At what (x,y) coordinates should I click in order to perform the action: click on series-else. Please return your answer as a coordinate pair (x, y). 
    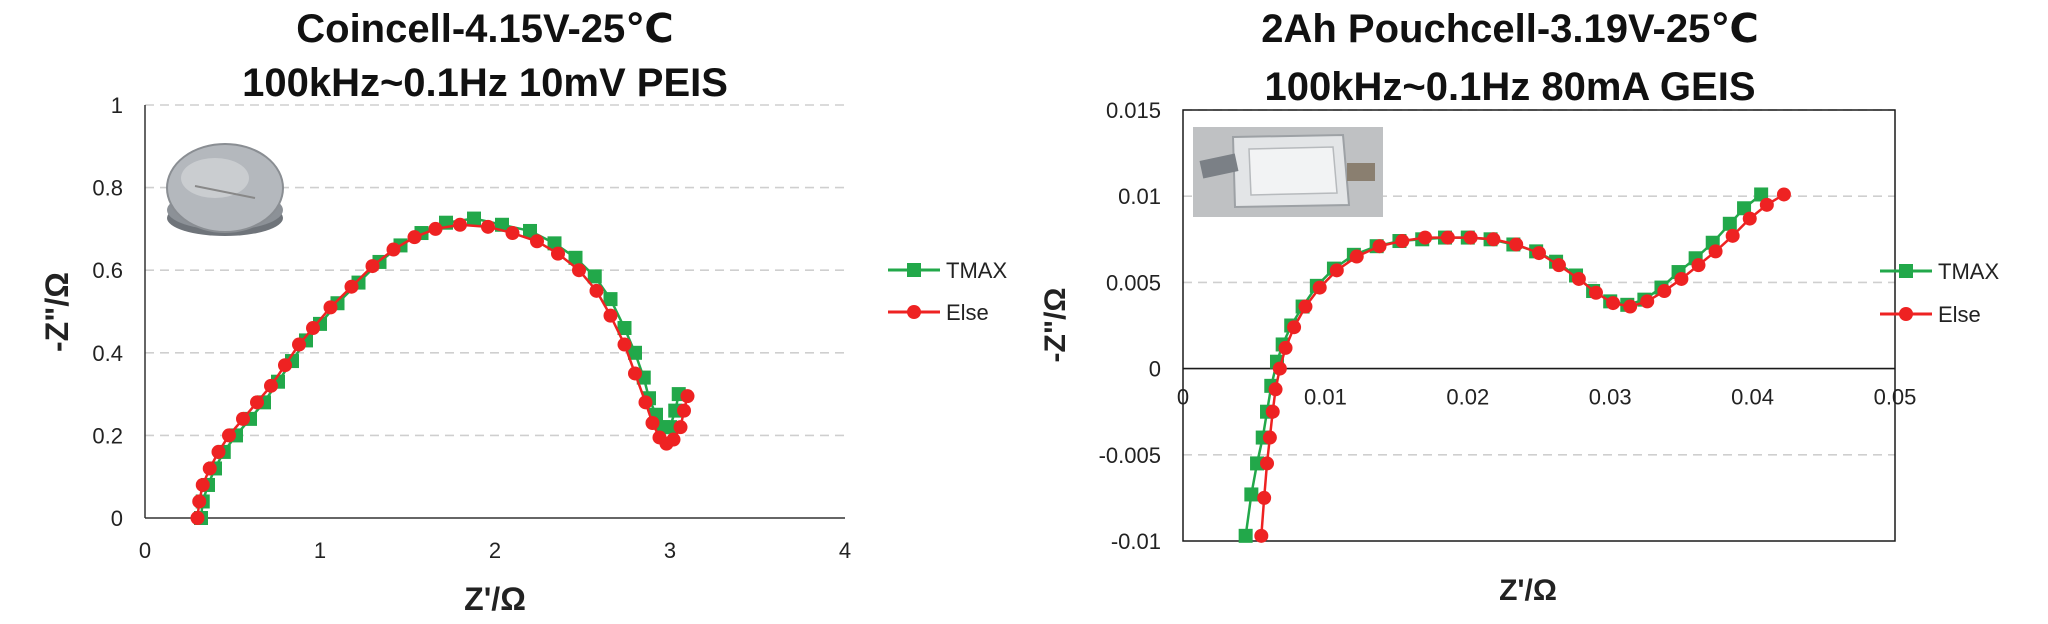
    Looking at the image, I should click on (442, 371).